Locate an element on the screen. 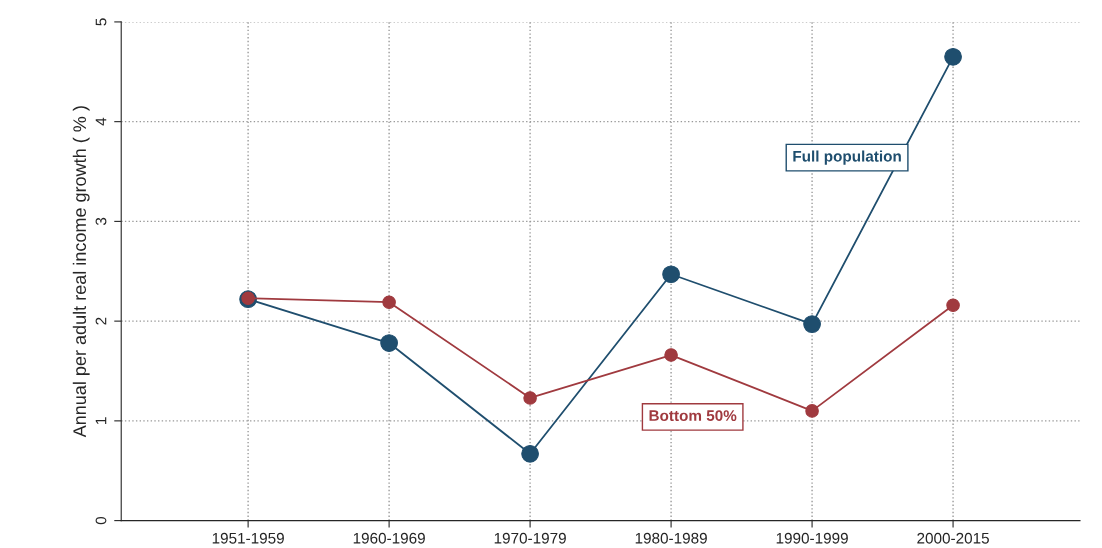 This screenshot has width=1102, height=548. y-tick-label: 2 is located at coordinates (101, 321).